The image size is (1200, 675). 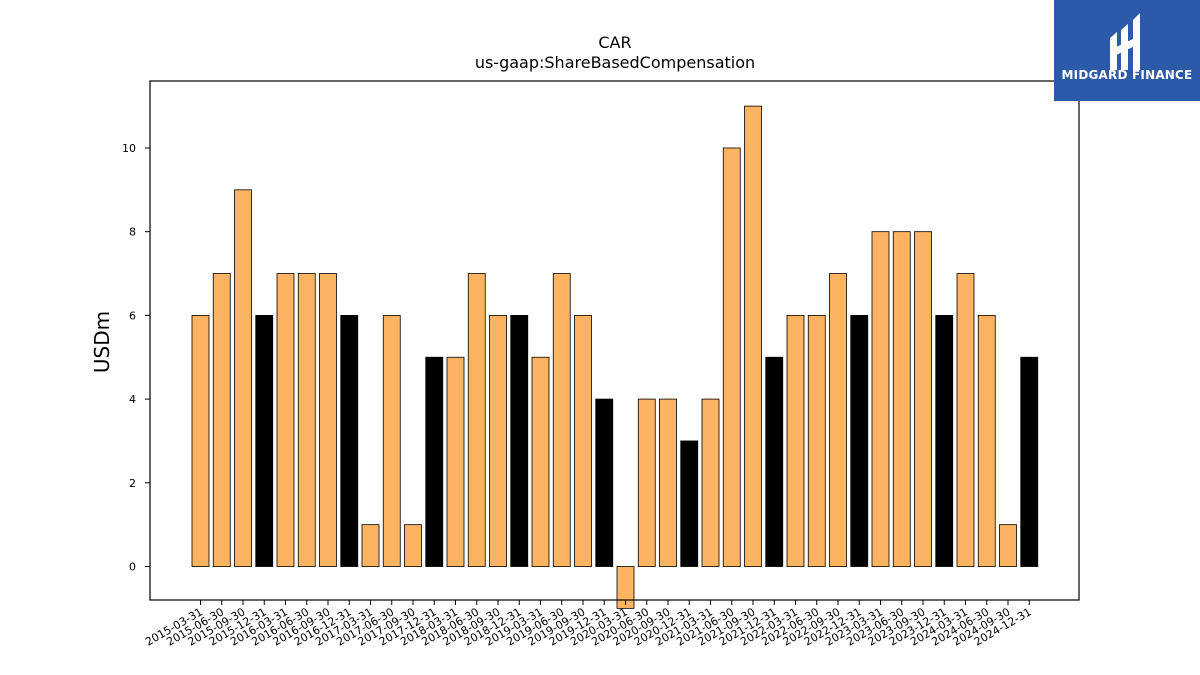 What do you see at coordinates (102, 342) in the screenshot?
I see `y-axis-label: USDm` at bounding box center [102, 342].